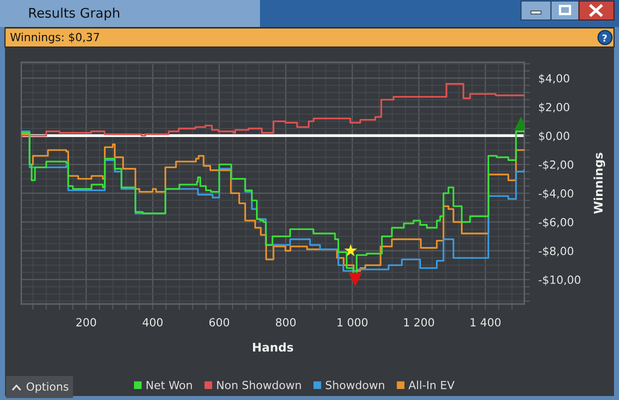 The height and width of the screenshot is (400, 619). Describe the element at coordinates (152, 322) in the screenshot. I see `x-tick-label: 400` at that location.